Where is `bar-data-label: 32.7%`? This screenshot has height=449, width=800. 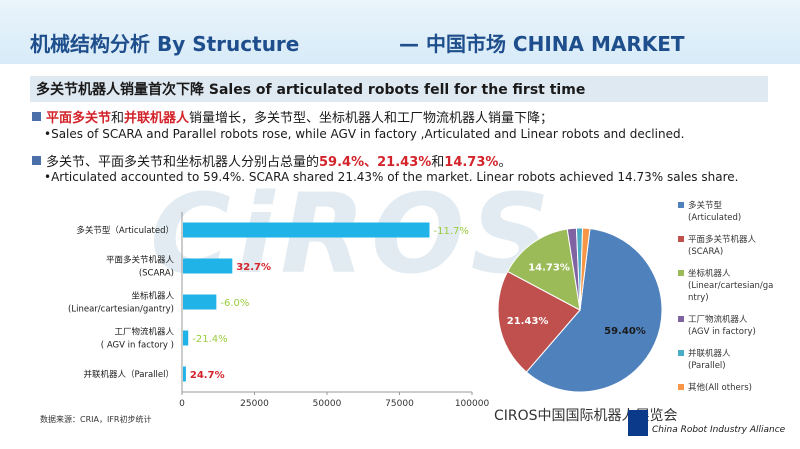
bar-data-label: 32.7% is located at coordinates (253, 267).